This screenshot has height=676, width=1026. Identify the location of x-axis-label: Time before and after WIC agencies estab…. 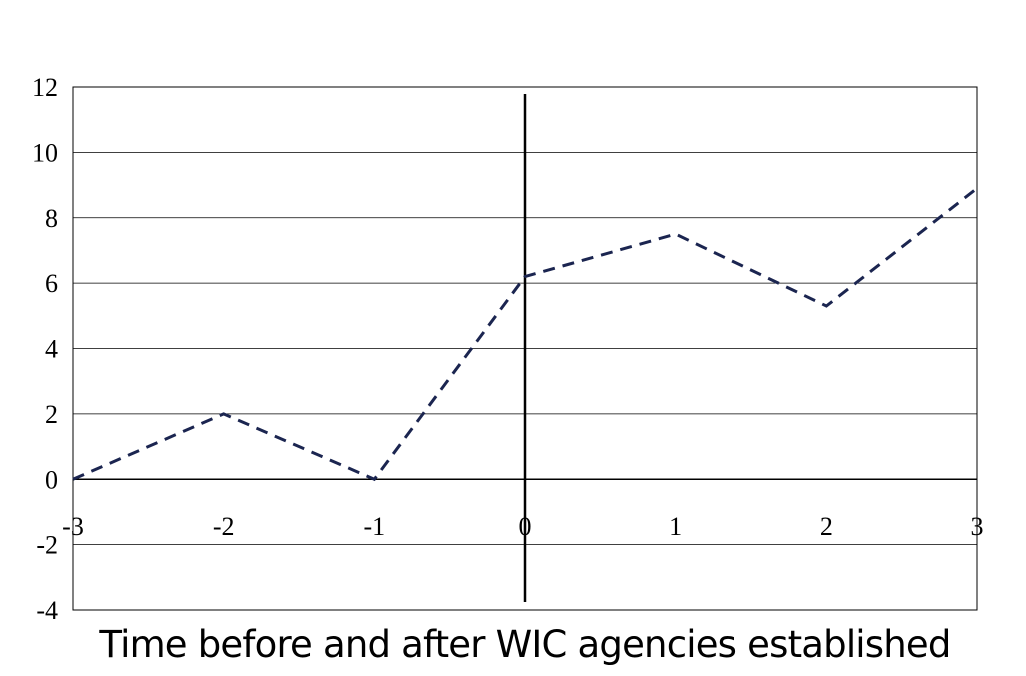
(524, 644).